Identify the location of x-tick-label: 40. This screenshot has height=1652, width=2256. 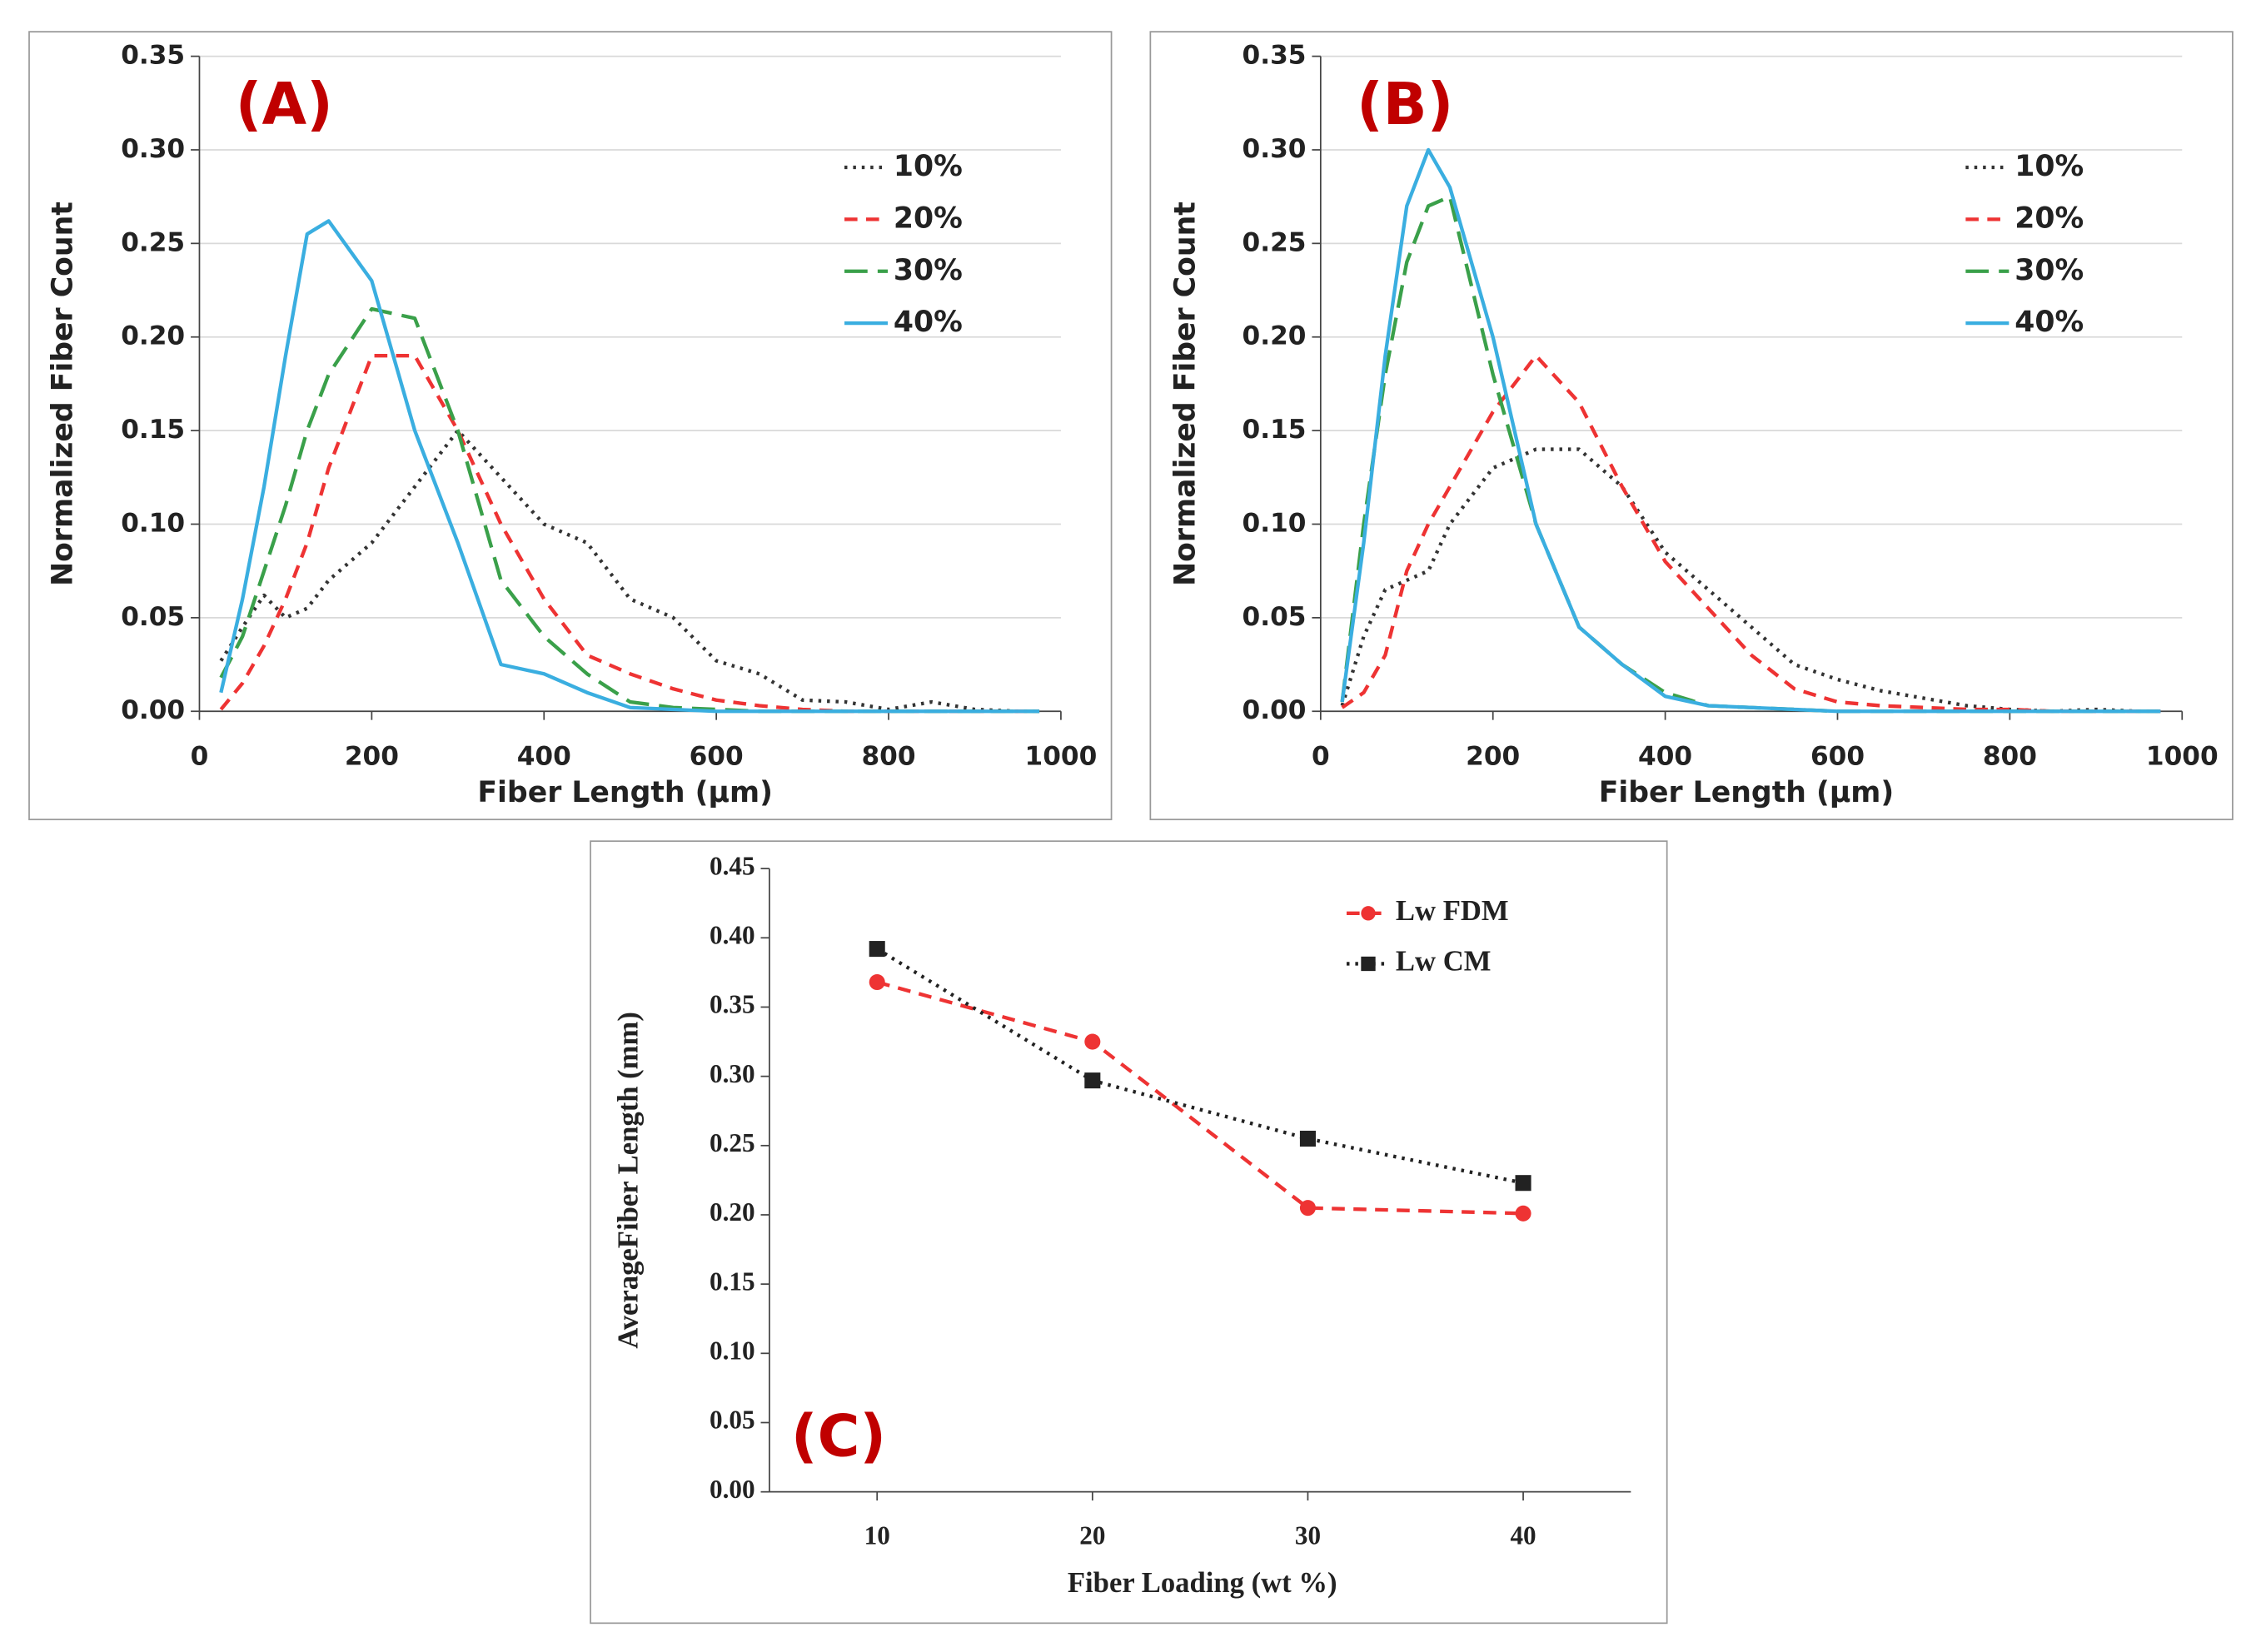
(1523, 1535).